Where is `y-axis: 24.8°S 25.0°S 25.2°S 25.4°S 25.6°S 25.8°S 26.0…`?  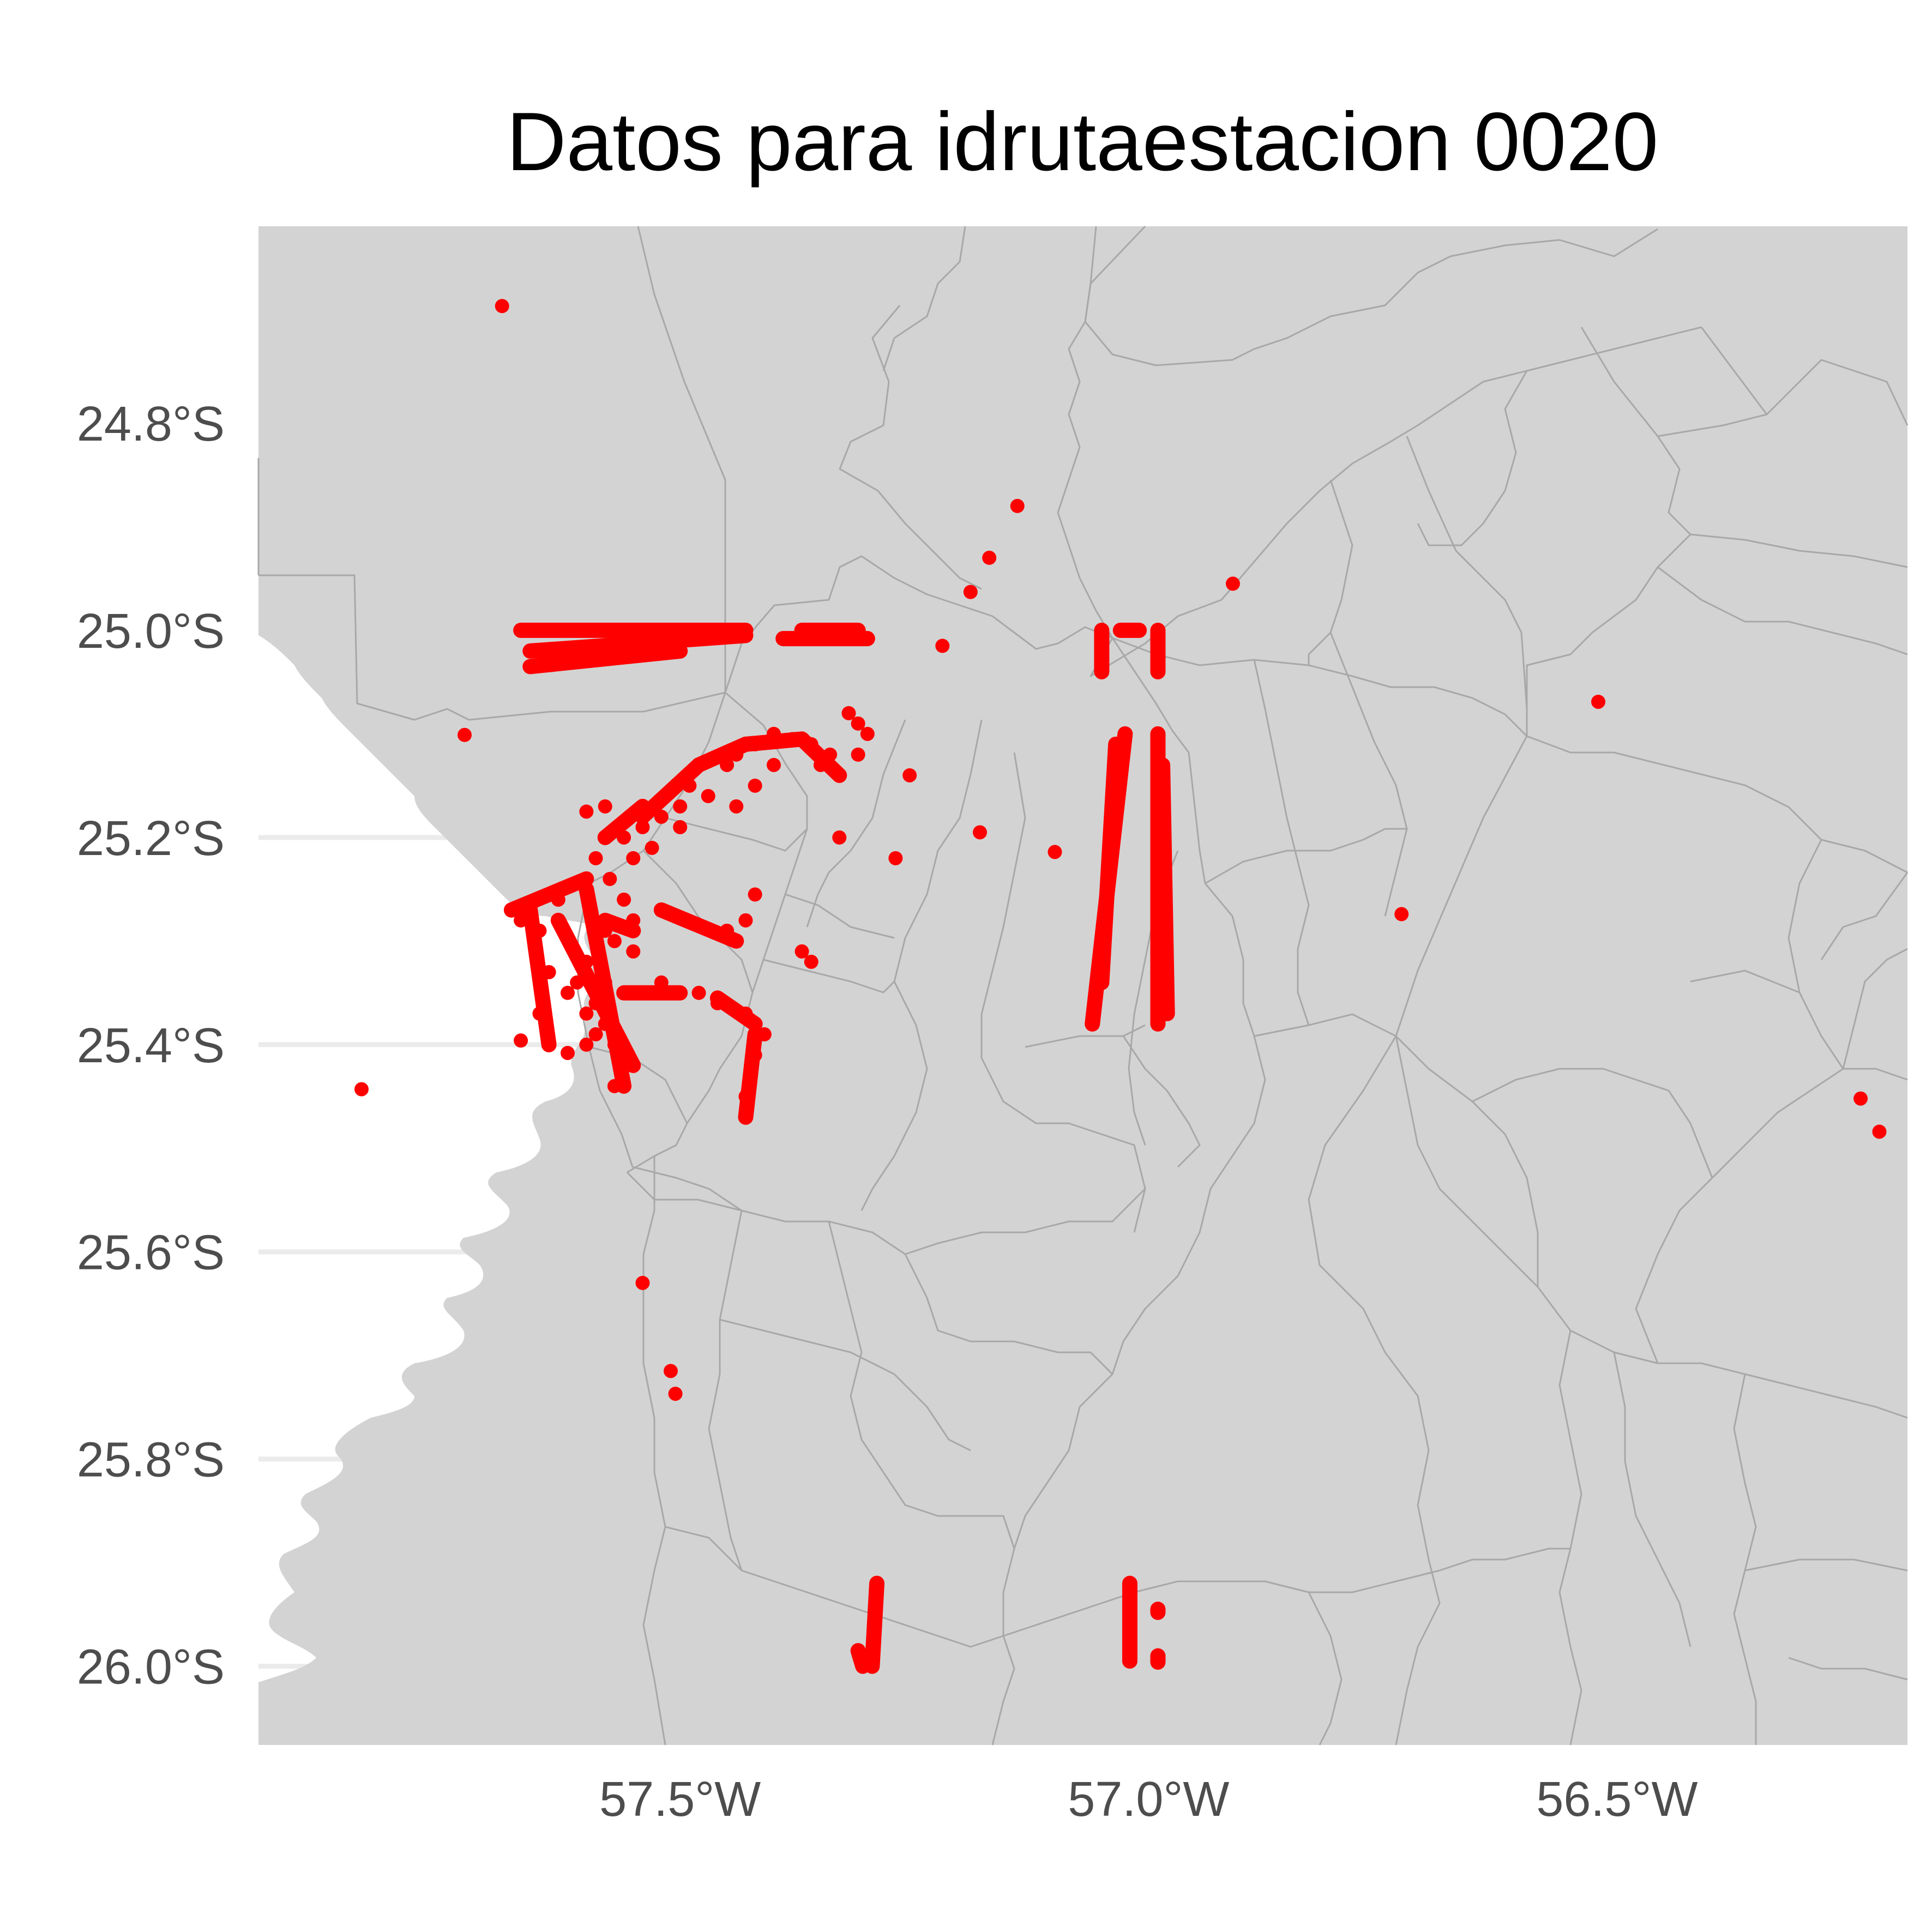
y-axis: 24.8°S 25.0°S 25.2°S 25.4°S 25.6°S 25.8°S 26.0… is located at coordinates (151, 1046).